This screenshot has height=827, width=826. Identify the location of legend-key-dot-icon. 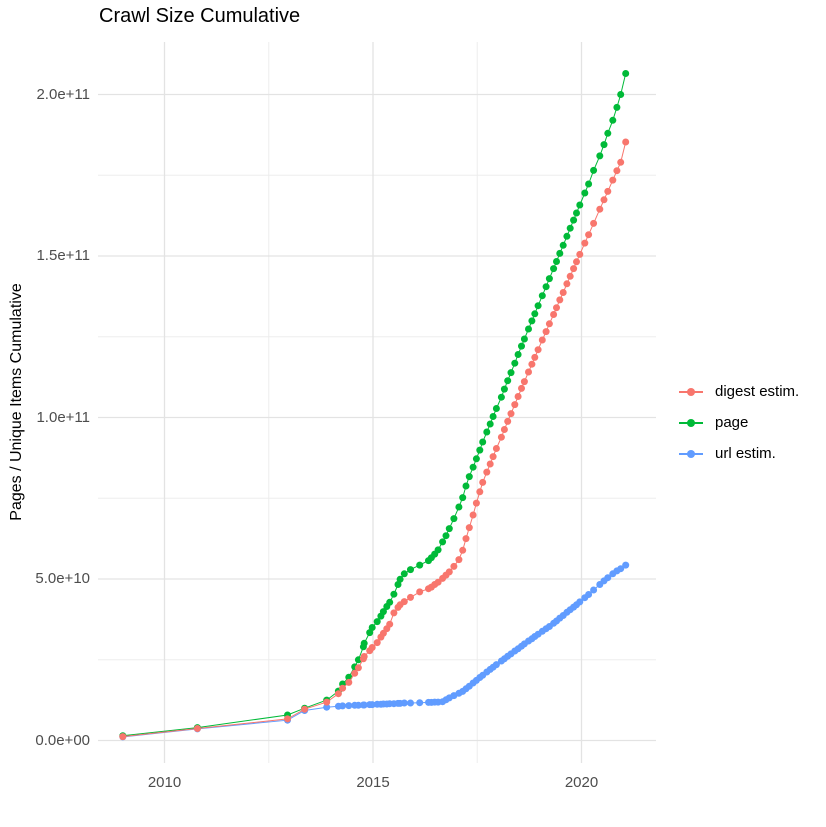
(691, 391).